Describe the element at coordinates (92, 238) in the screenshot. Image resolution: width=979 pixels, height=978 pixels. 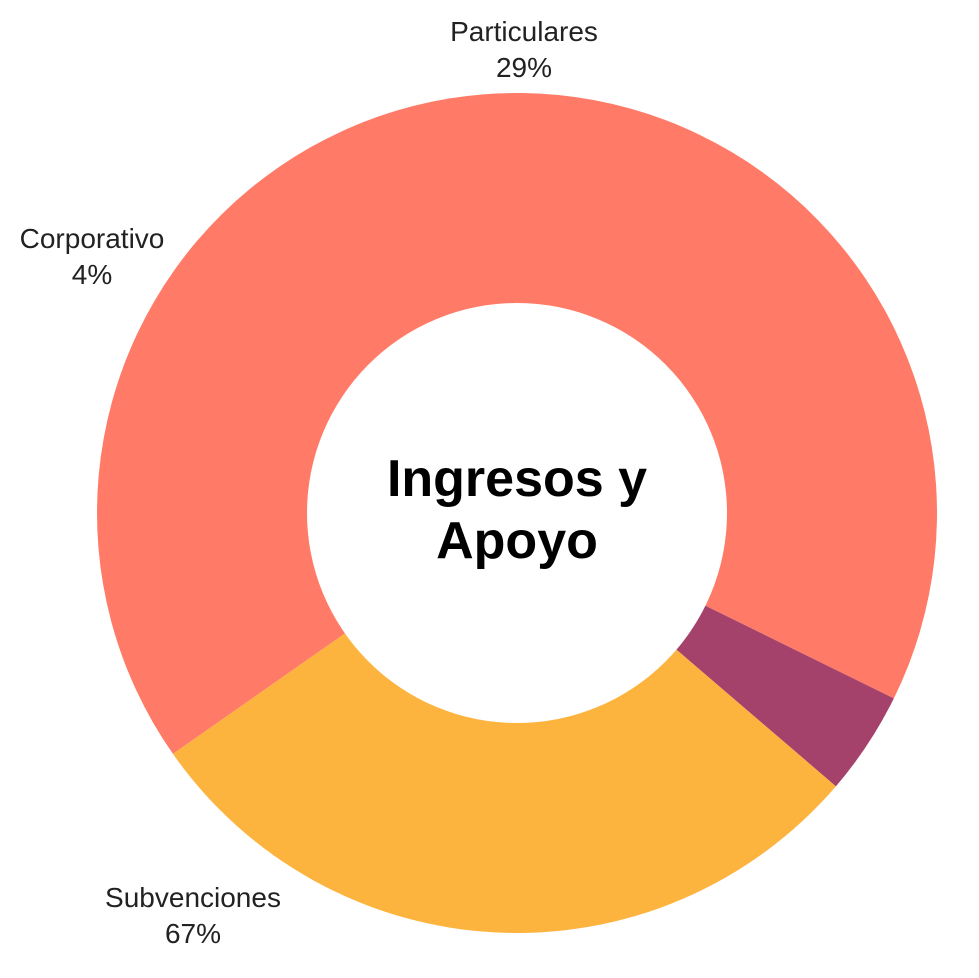
I see `slice-label-corporativo: Corporativo` at that location.